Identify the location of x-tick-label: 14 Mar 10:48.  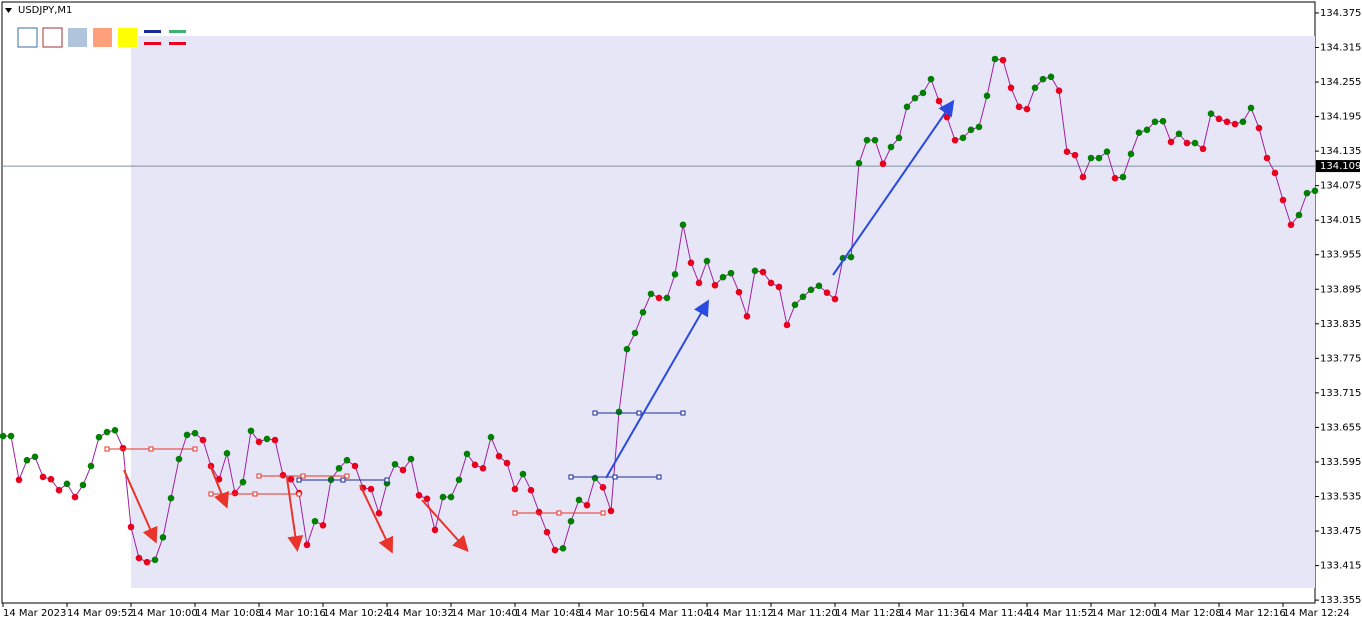
(548, 613).